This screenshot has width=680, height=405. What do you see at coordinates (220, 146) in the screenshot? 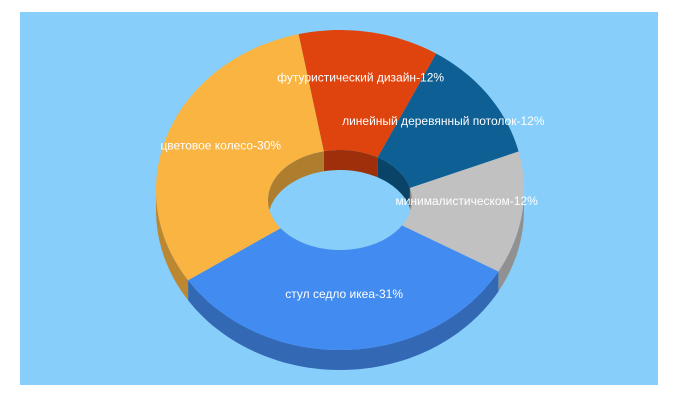
I see `data-label: цветовое колесо-30%` at bounding box center [220, 146].